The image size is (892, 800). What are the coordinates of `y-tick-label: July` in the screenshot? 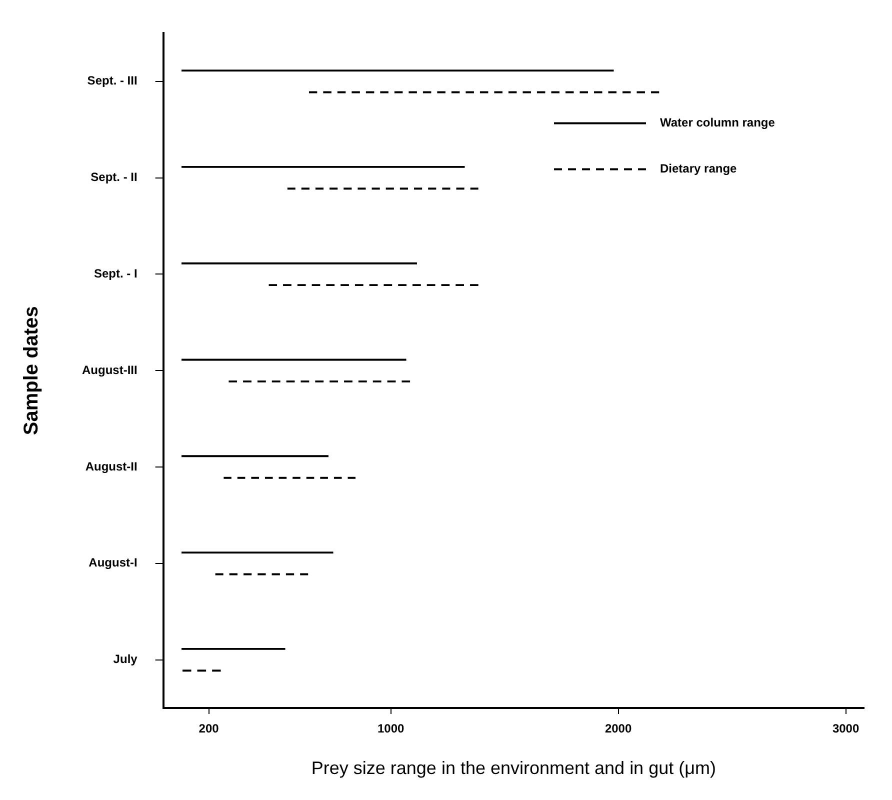 It's located at (125, 659).